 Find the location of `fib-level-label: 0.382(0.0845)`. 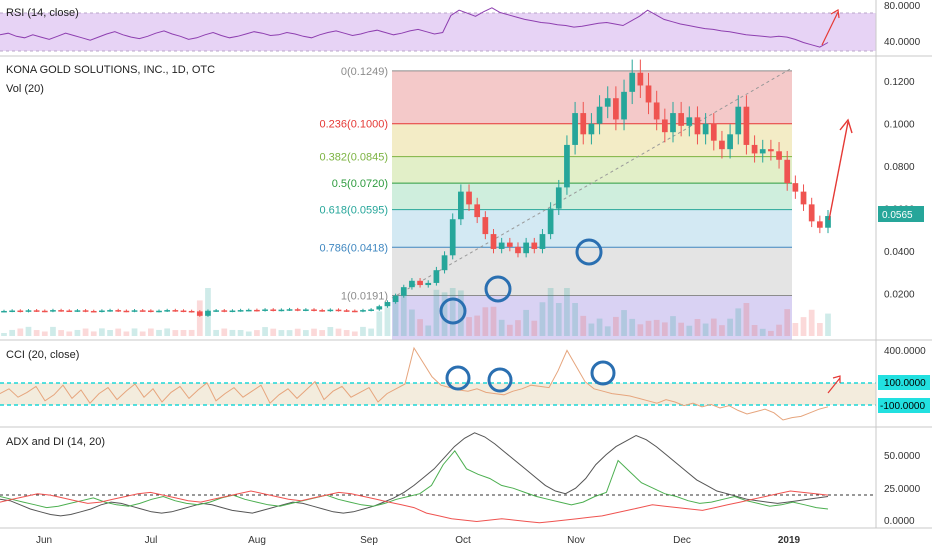

fib-level-label: 0.382(0.0845) is located at coordinates (354, 158).